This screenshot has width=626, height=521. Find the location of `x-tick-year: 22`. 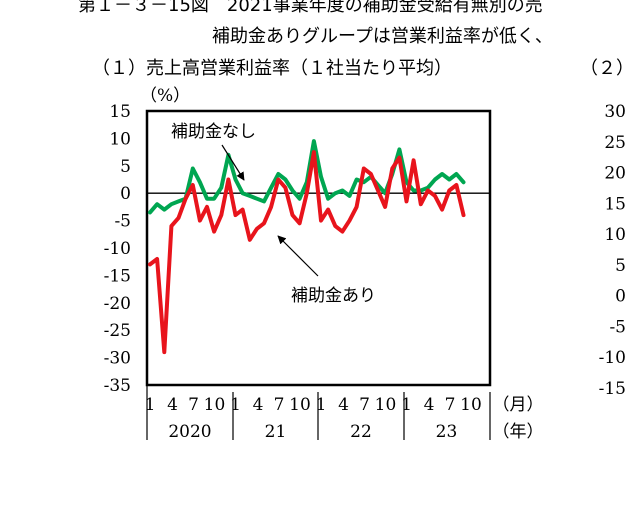

x-tick-year: 22 is located at coordinates (361, 432).